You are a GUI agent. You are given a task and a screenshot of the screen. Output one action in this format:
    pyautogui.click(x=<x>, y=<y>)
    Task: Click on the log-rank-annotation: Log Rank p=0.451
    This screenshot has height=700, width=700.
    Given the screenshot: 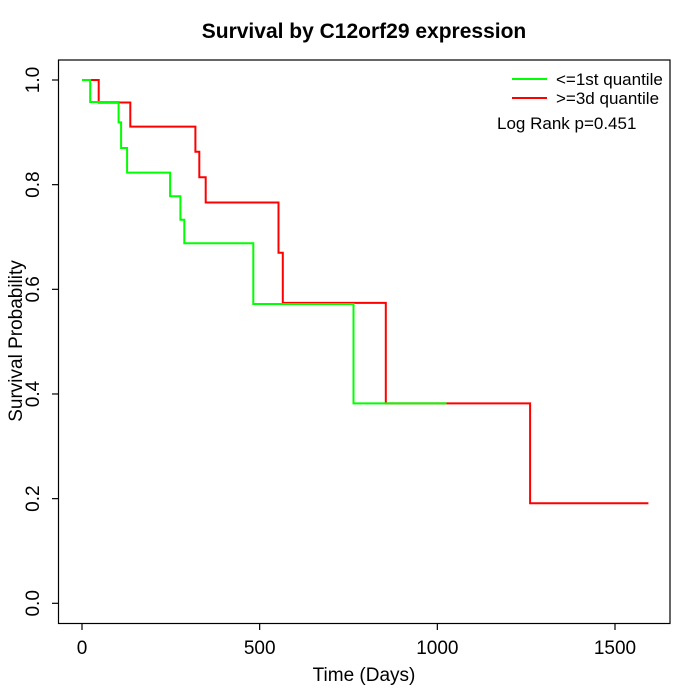 What is the action you would take?
    pyautogui.click(x=566, y=123)
    